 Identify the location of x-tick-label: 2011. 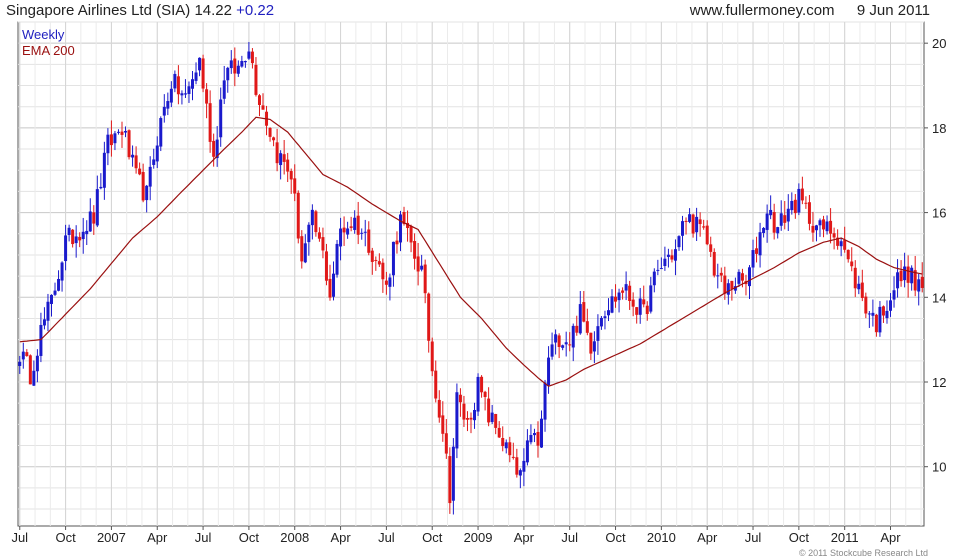
(845, 537).